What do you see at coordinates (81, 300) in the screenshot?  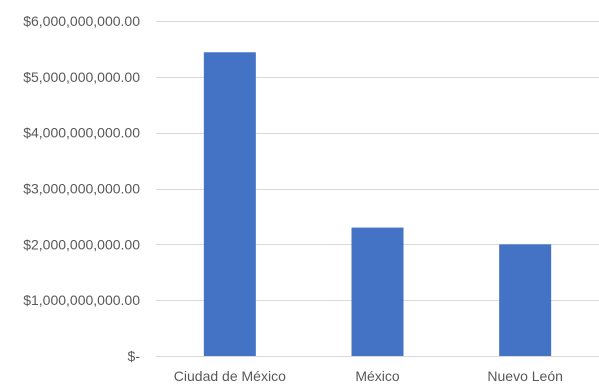 I see `y-tick-label: $1,000,000,000.00` at bounding box center [81, 300].